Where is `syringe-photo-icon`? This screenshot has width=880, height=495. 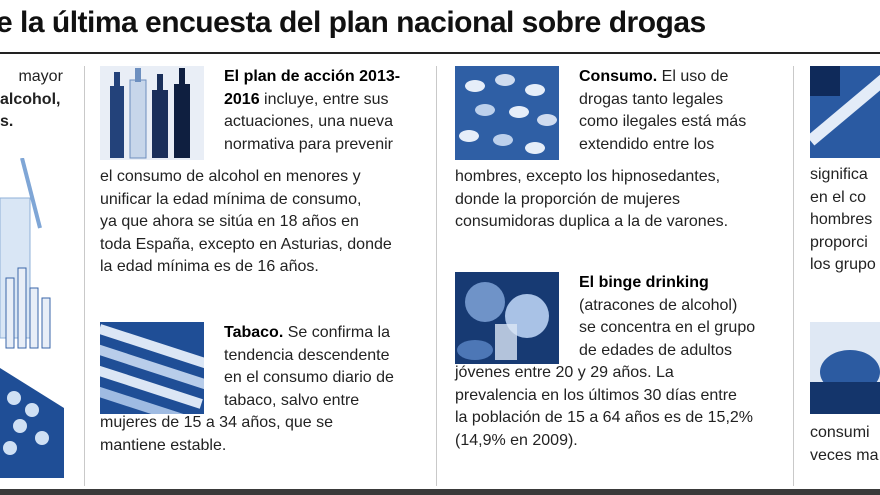
syringe-photo-icon is located at coordinates (845, 112).